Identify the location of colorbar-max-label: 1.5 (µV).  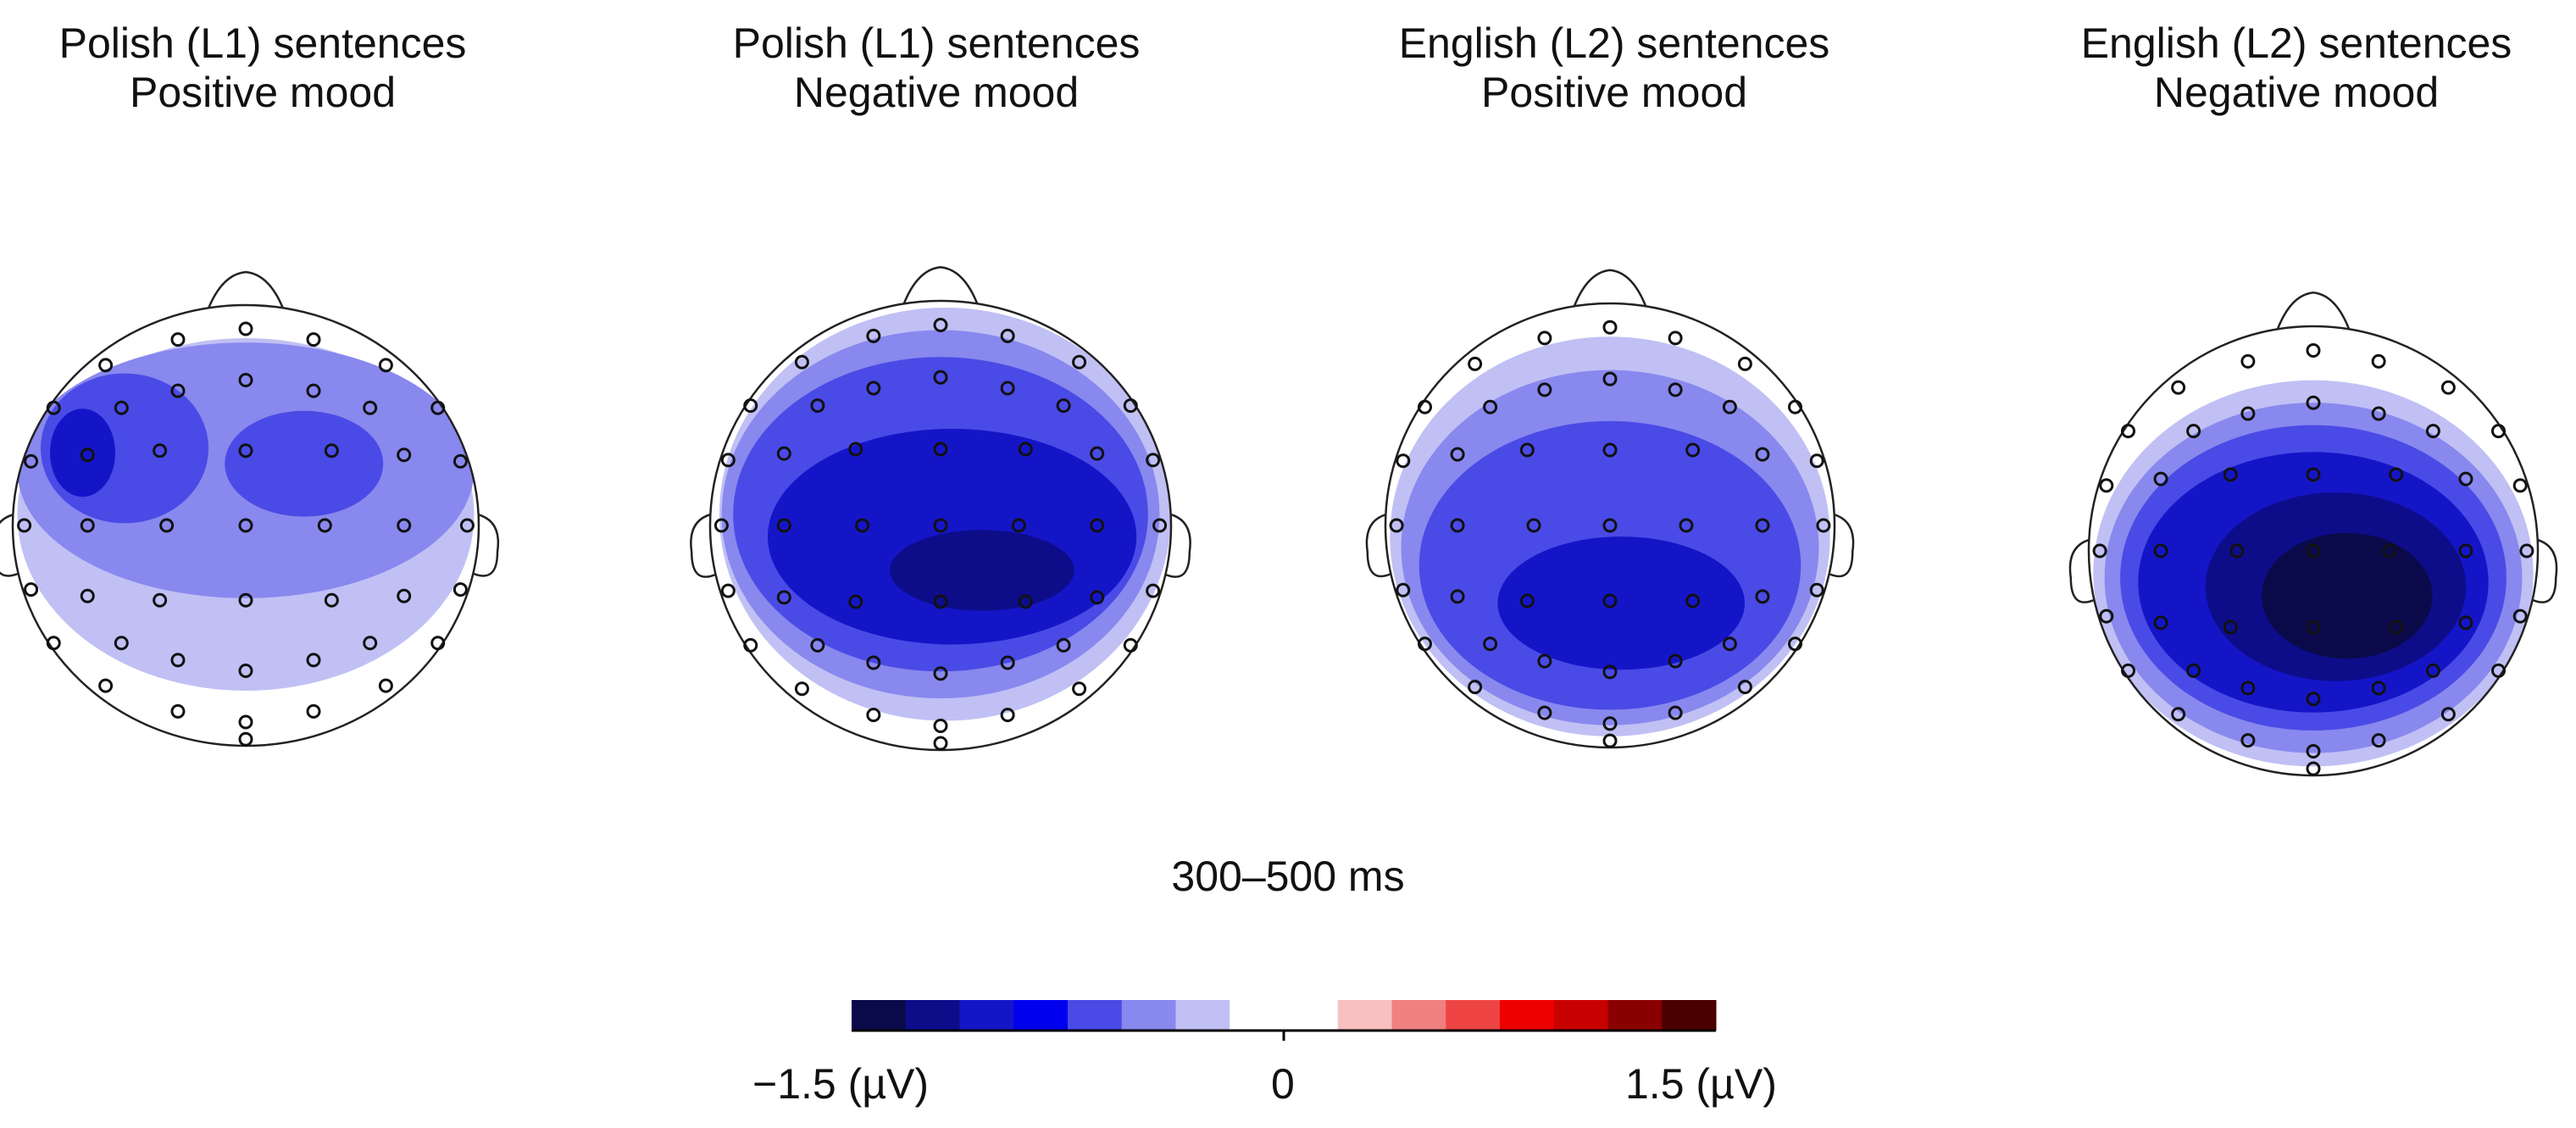
(1701, 1084).